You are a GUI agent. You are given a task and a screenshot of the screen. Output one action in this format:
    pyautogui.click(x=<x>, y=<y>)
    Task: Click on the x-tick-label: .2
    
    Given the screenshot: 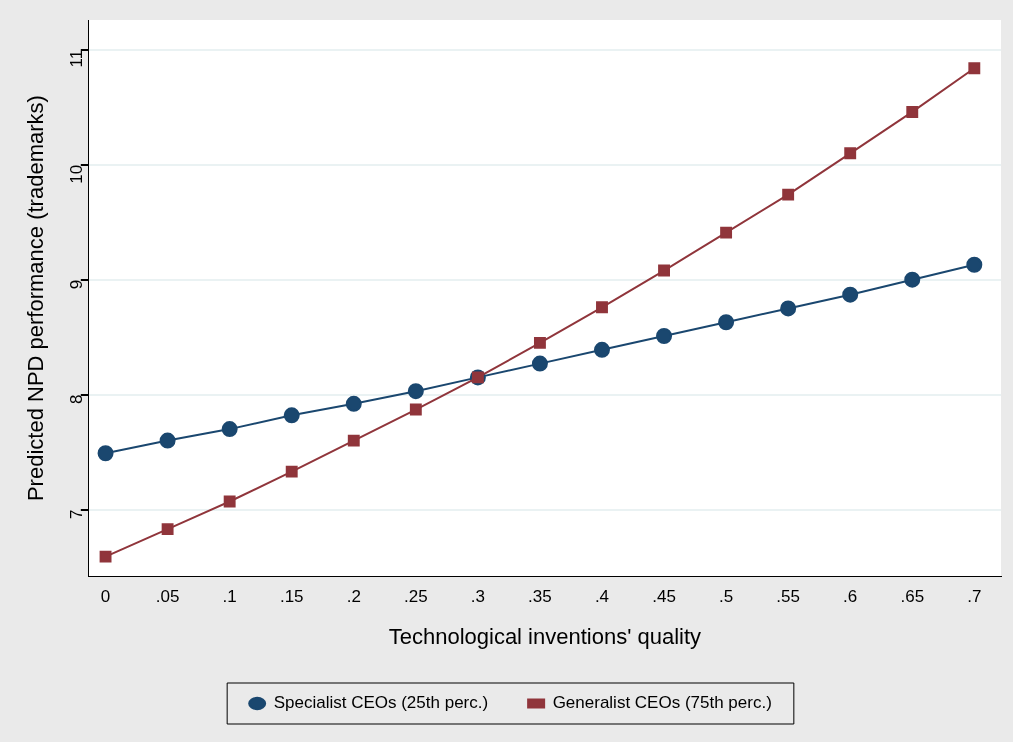 What is the action you would take?
    pyautogui.click(x=353, y=597)
    